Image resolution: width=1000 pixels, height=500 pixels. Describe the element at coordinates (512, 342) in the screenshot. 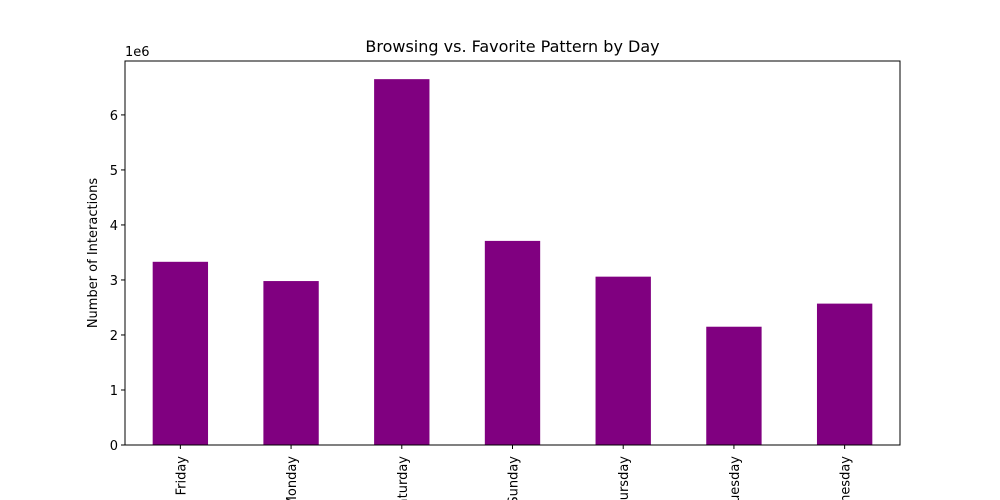

I see `bar-sunday` at that location.